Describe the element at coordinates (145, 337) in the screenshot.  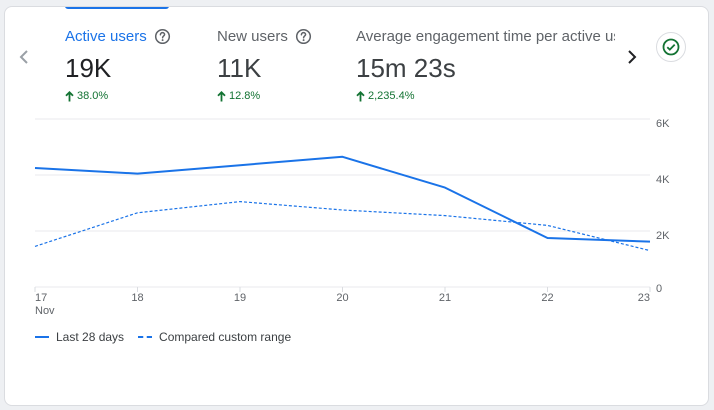
I see `legend-swatch-dashed` at that location.